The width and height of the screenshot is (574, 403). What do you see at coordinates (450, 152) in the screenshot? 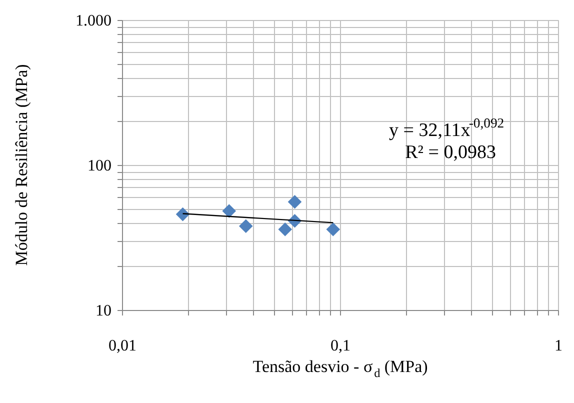
I see `annotation: R² = 0,0983` at bounding box center [450, 152].